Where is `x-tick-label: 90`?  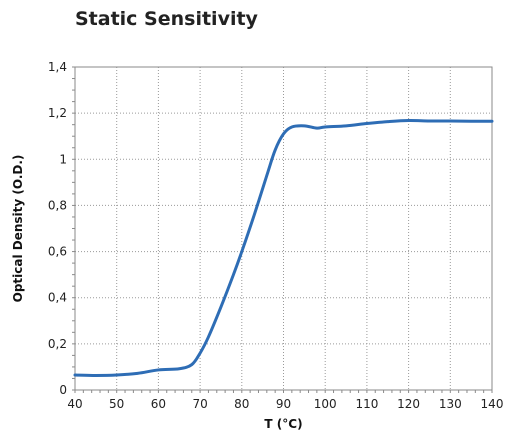 x-tick-label: 90 is located at coordinates (283, 404).